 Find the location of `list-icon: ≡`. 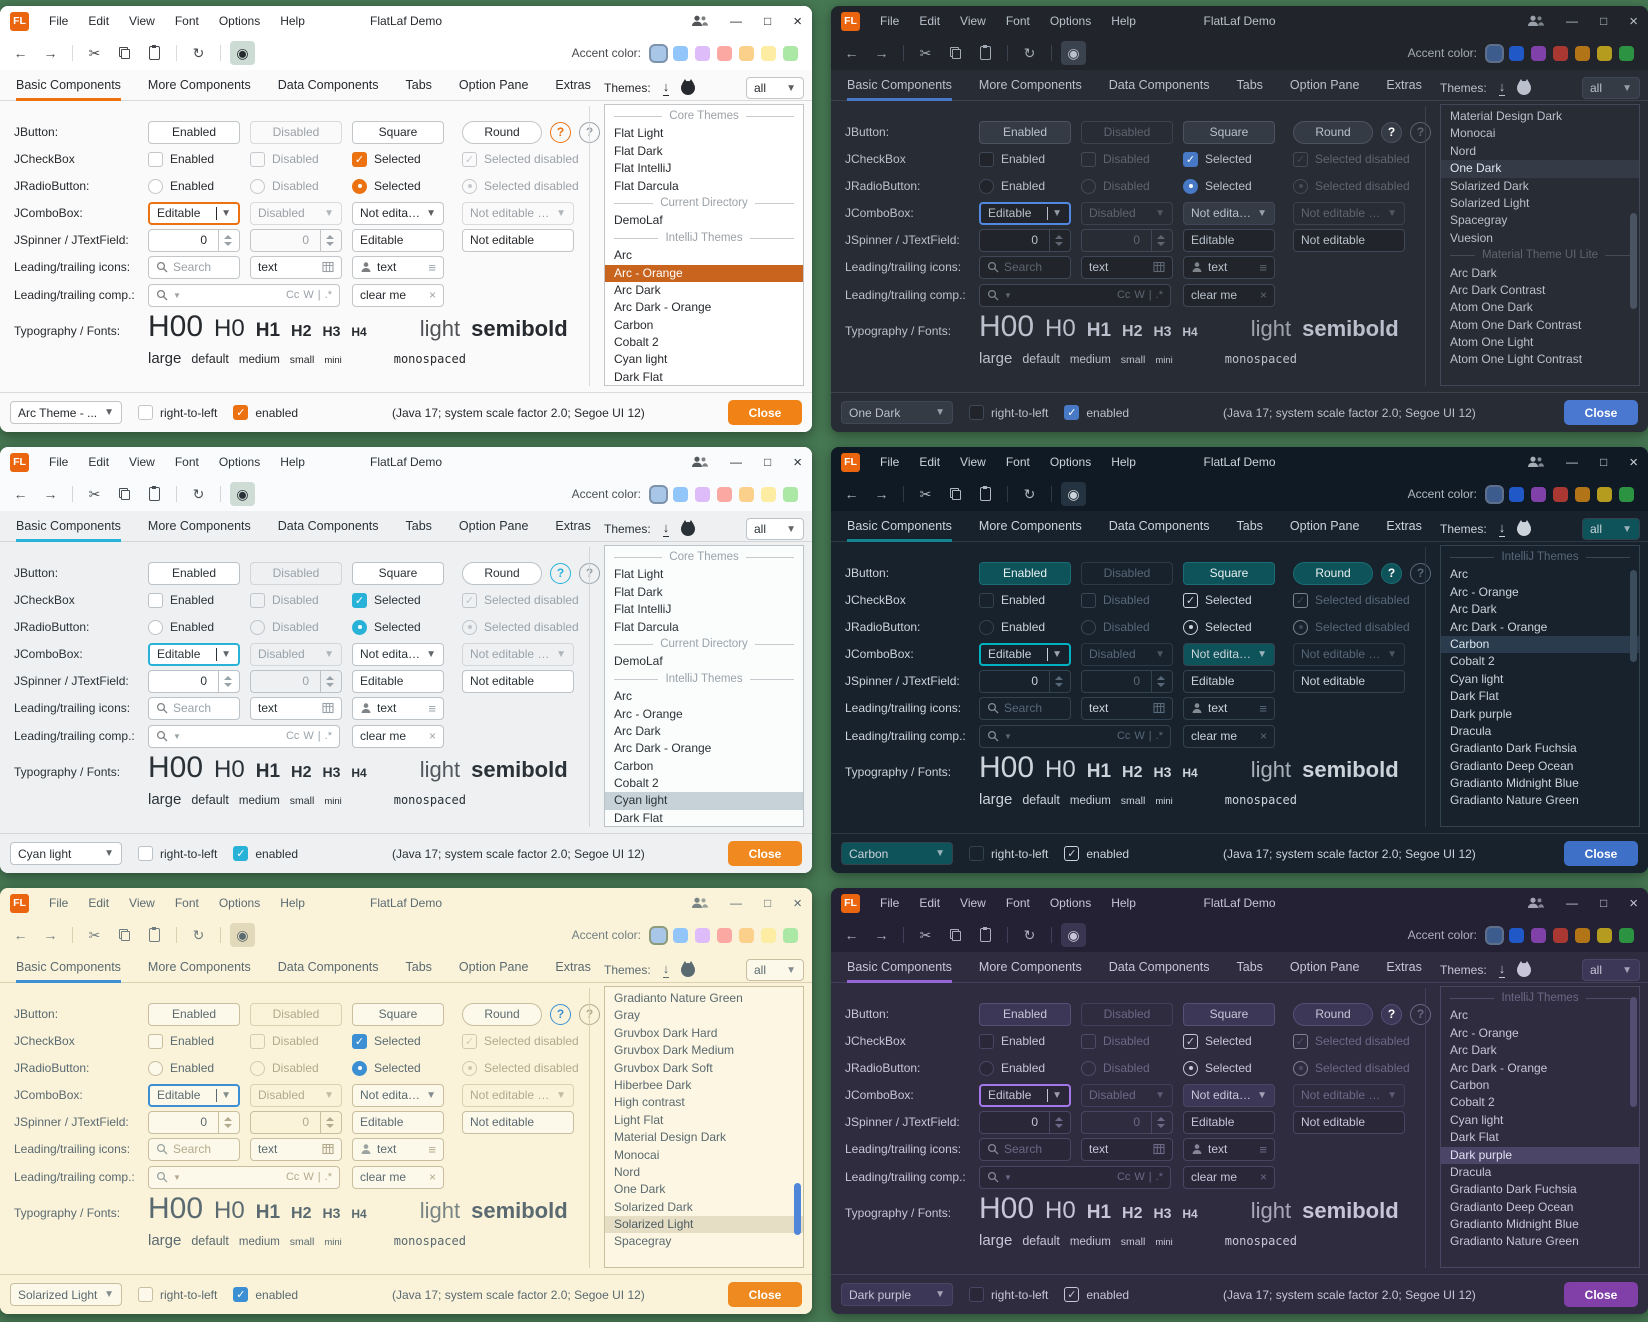

list-icon: ≡ is located at coordinates (1263, 1149).